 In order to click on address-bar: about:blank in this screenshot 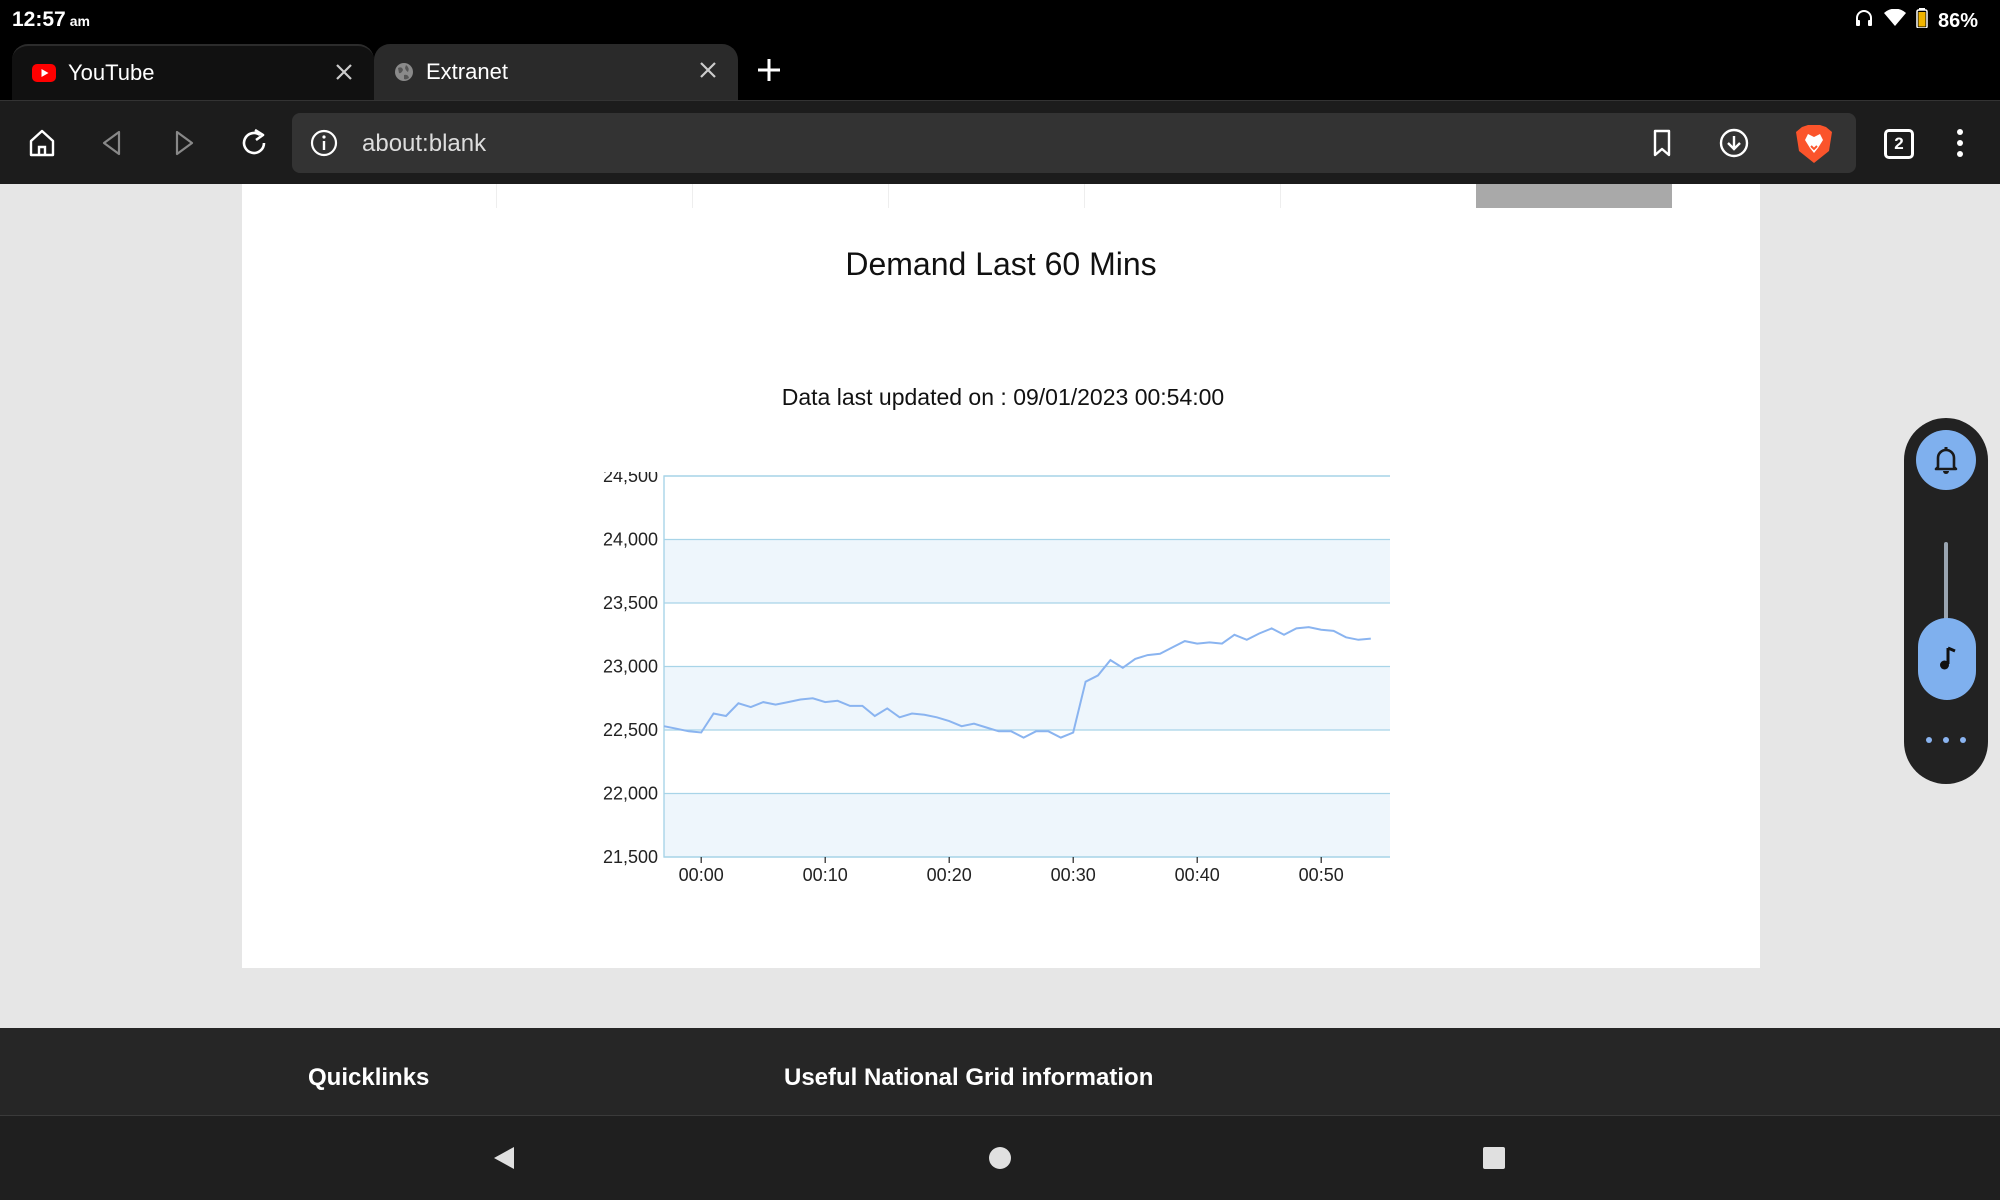, I will do `click(1074, 143)`.